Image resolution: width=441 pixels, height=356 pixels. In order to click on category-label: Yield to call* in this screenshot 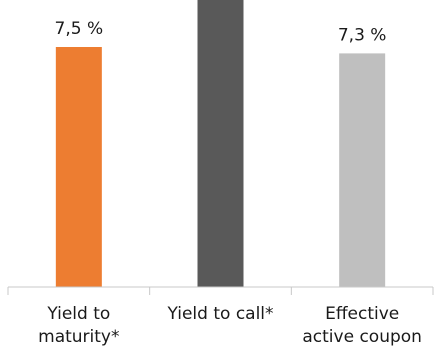, I will do `click(219, 314)`.